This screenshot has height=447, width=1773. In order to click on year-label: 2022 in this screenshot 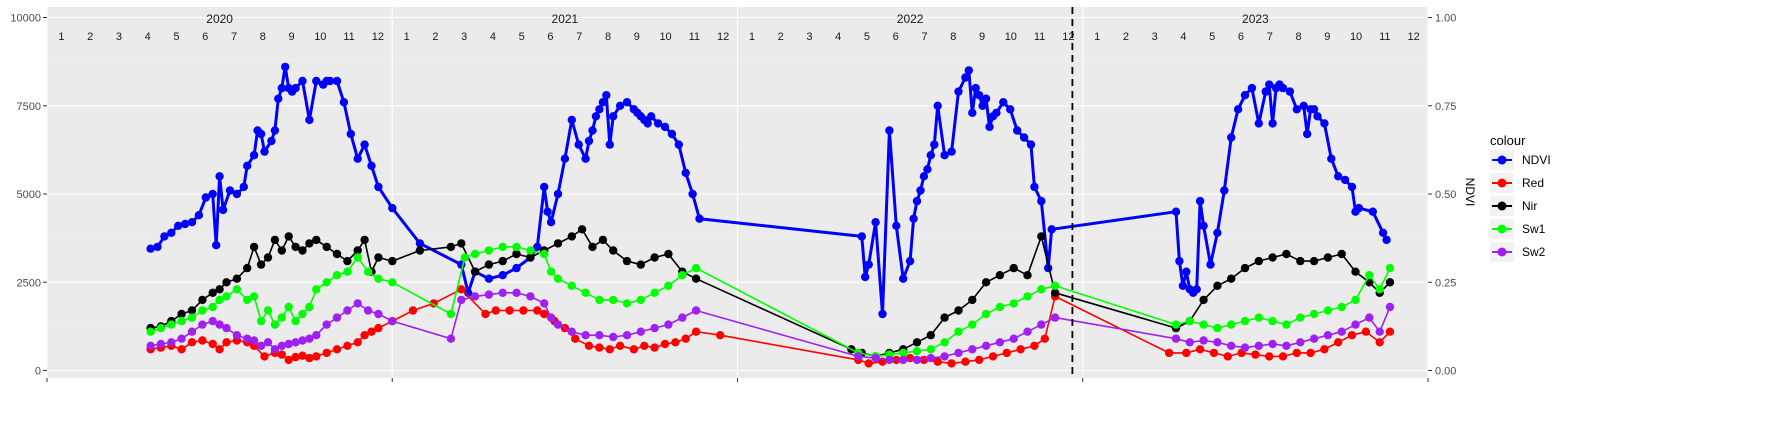, I will do `click(910, 19)`.